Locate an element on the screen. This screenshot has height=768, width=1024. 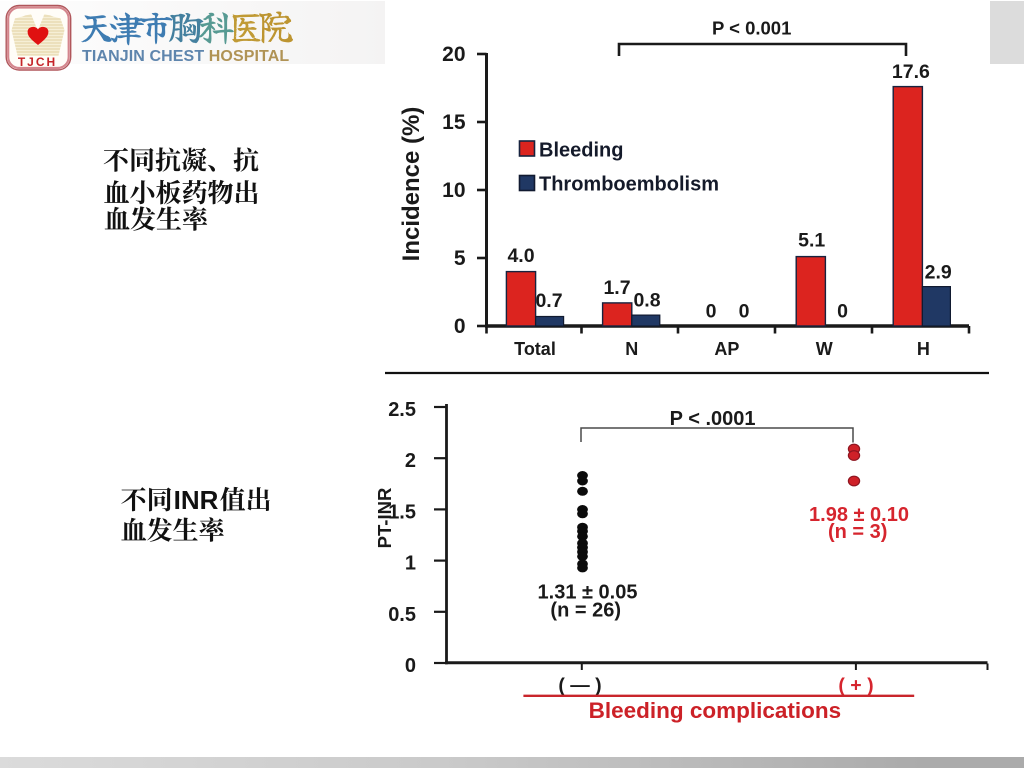
svg-text: 0.5 is located at coordinates (402, 615).